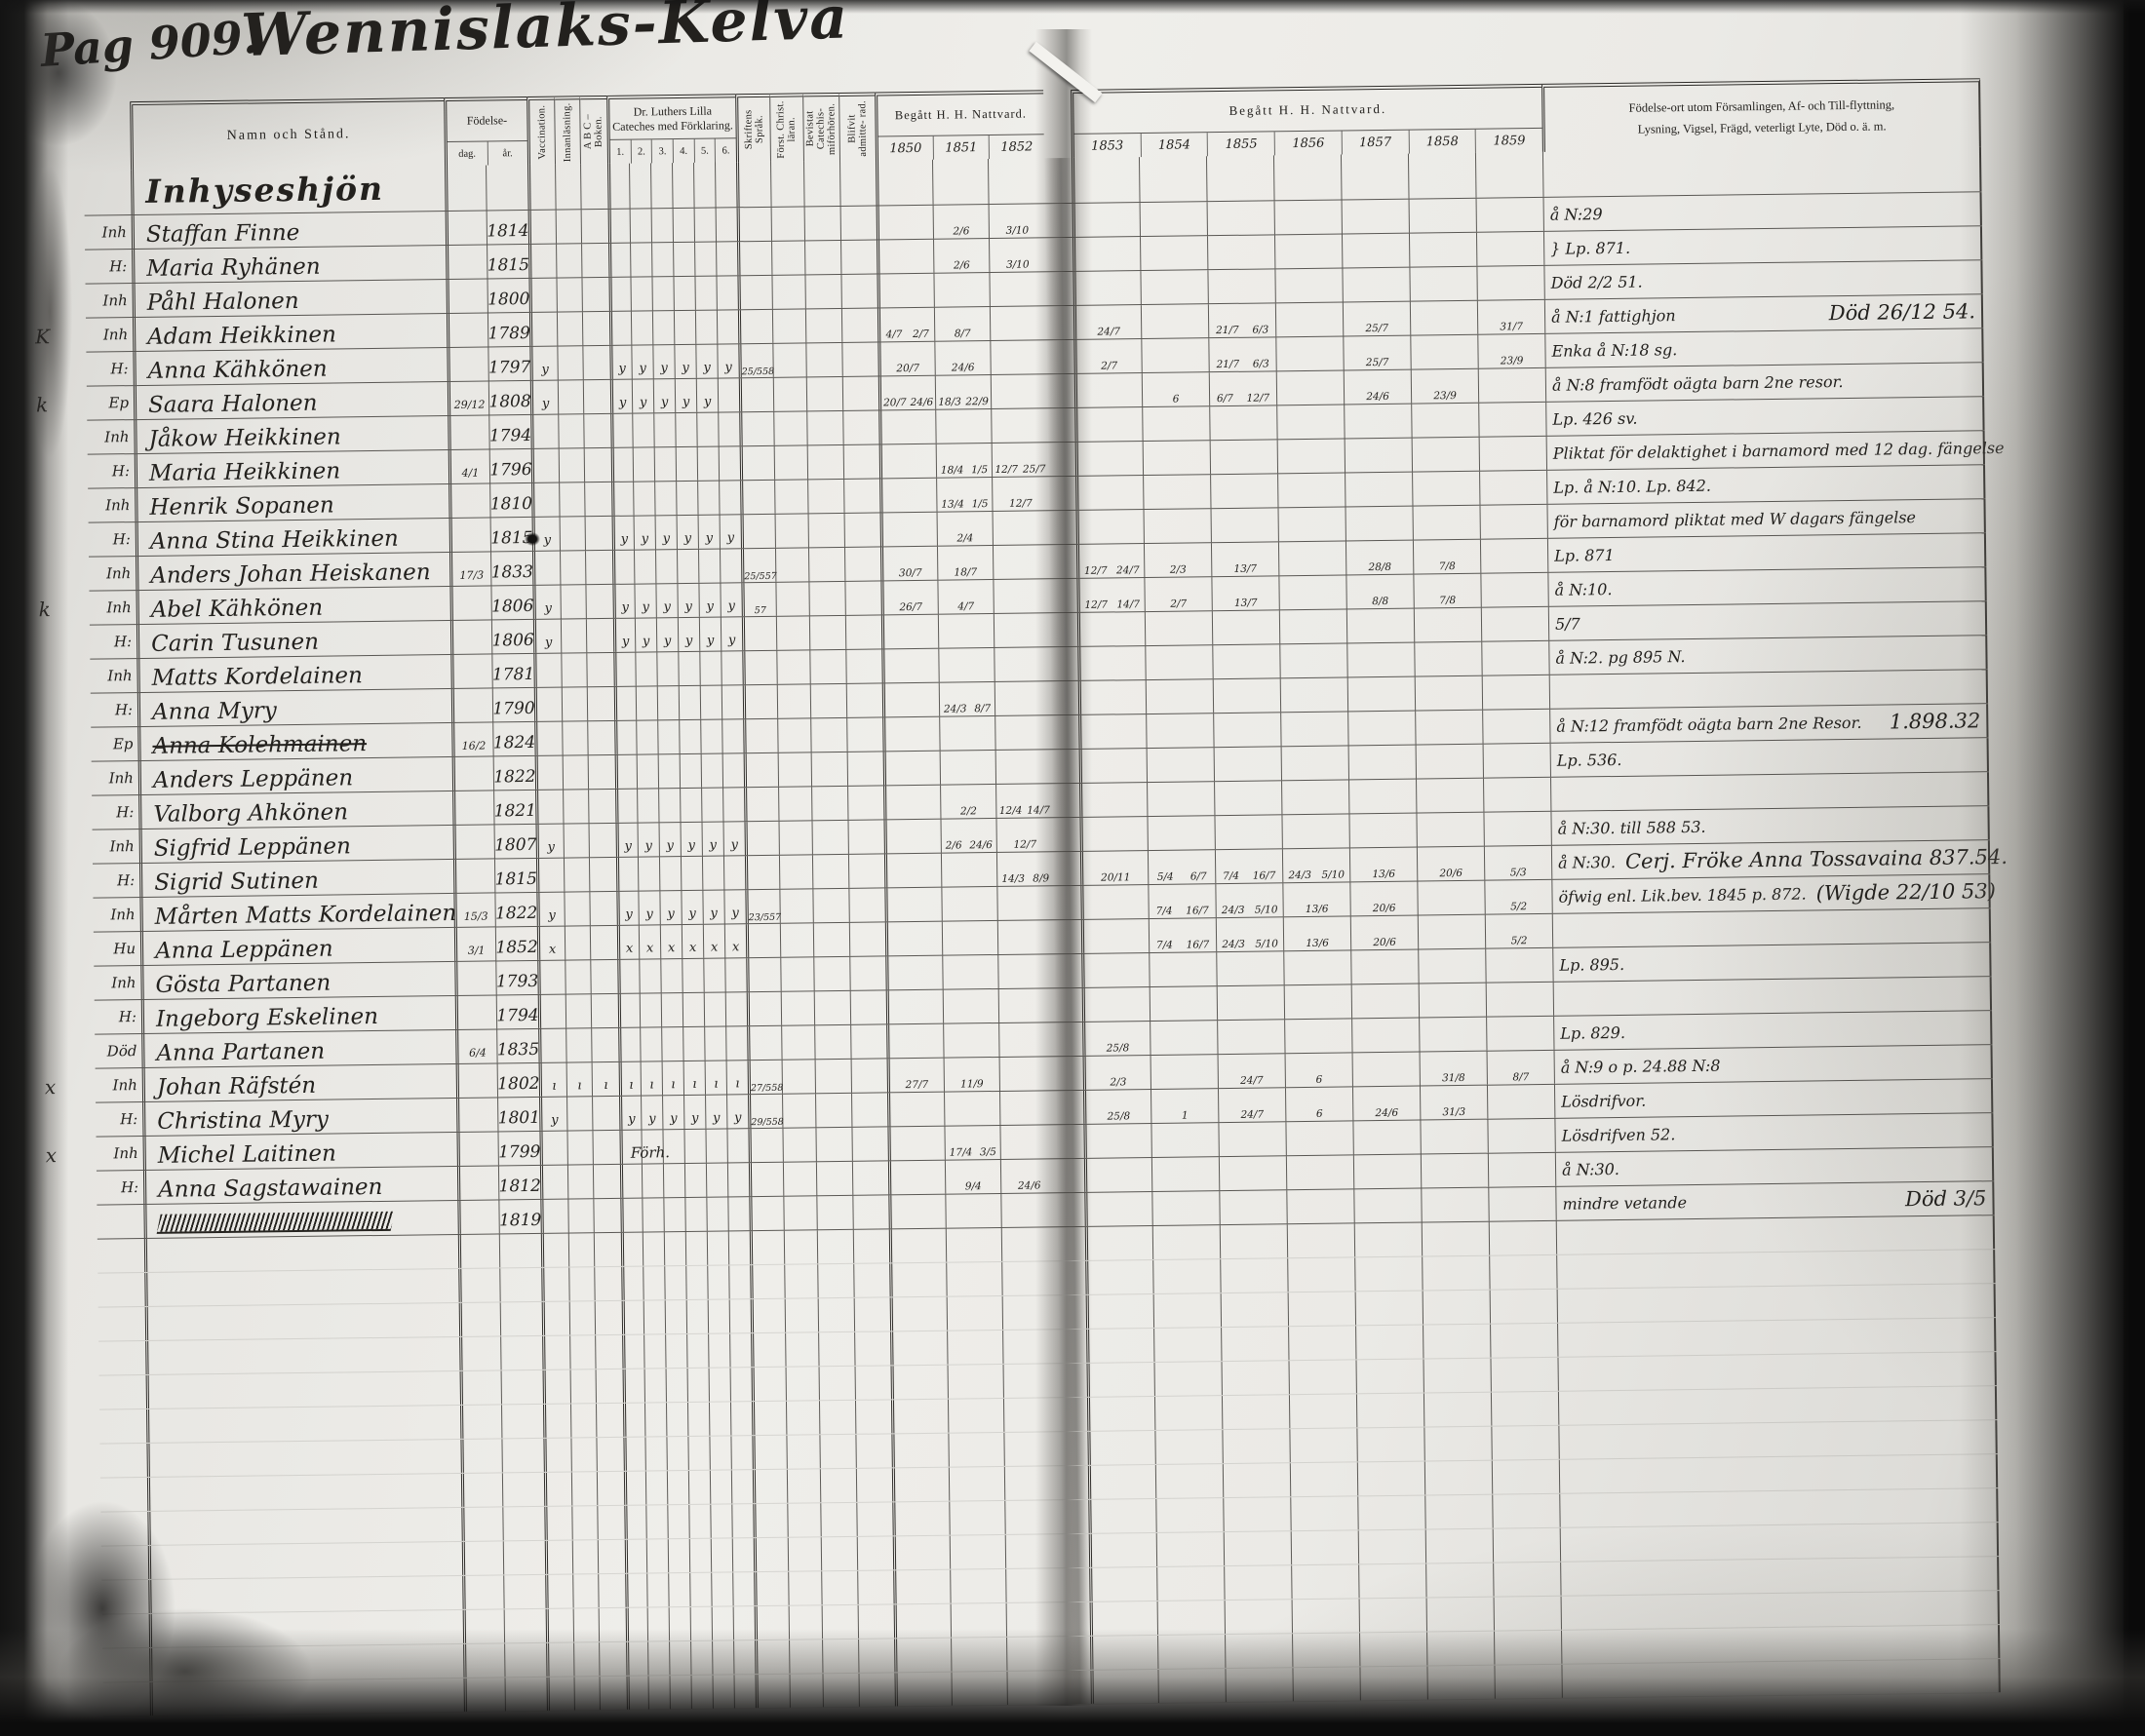 The width and height of the screenshot is (2145, 1736). Describe the element at coordinates (708, 463) in the screenshot. I see `c5-cell` at that location.